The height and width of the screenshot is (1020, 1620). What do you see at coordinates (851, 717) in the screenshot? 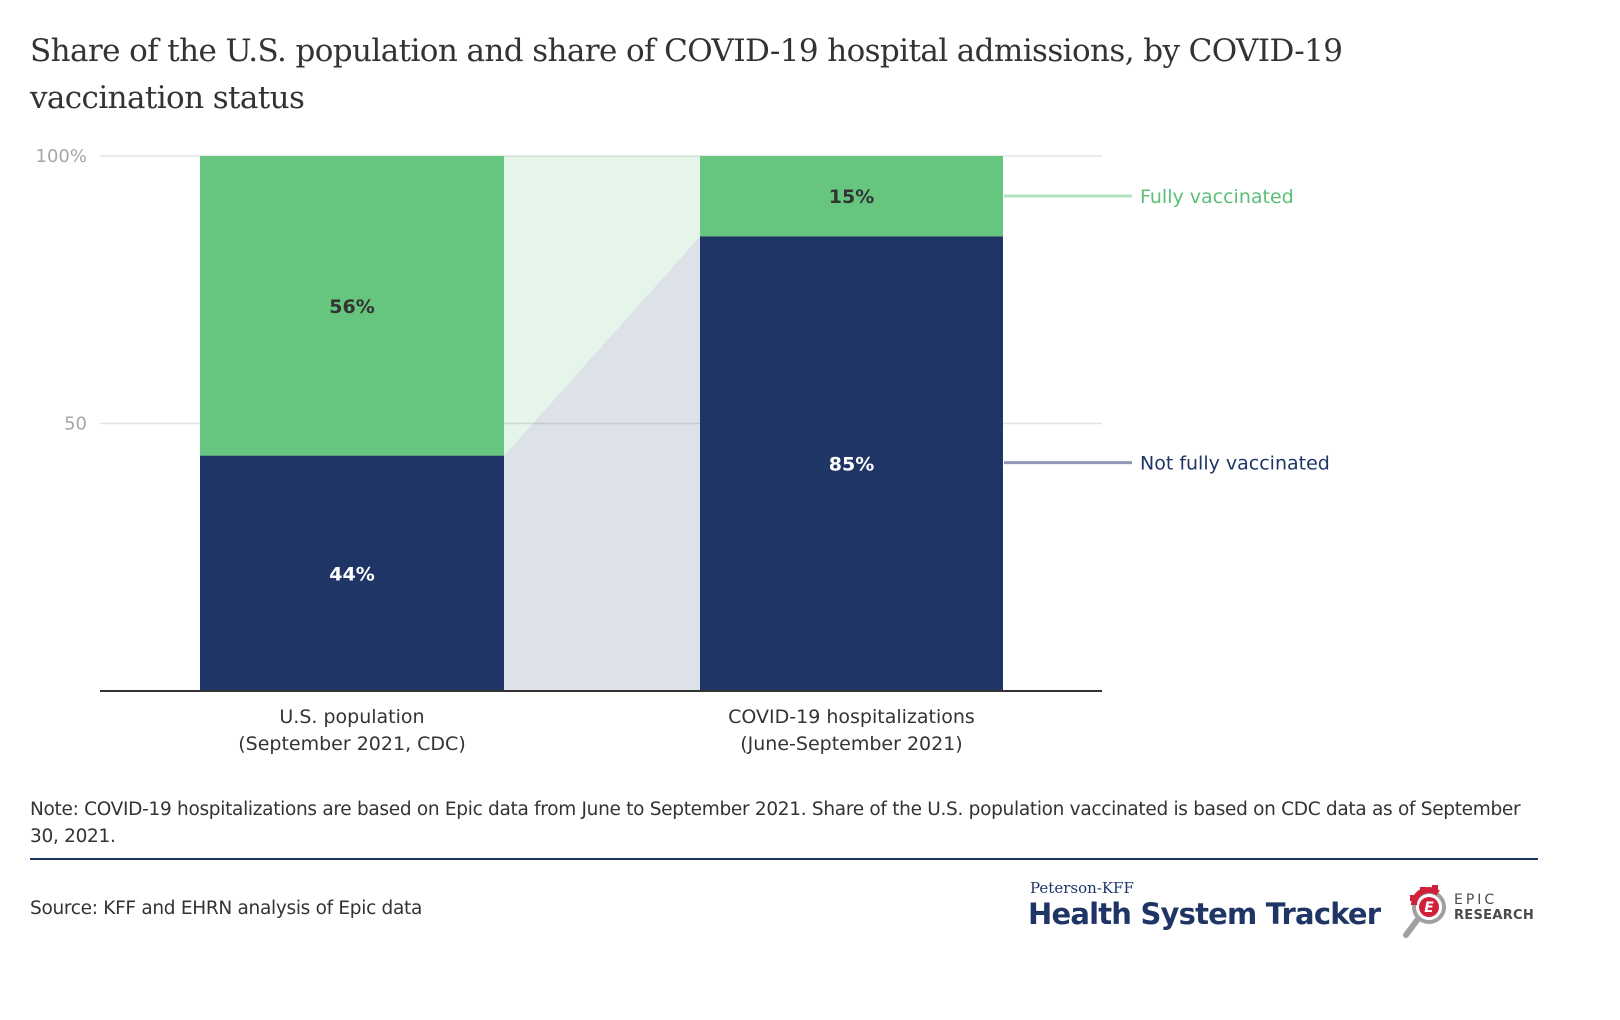
I see `category-label-1-line1: COVID-19 hospitalizations` at bounding box center [851, 717].